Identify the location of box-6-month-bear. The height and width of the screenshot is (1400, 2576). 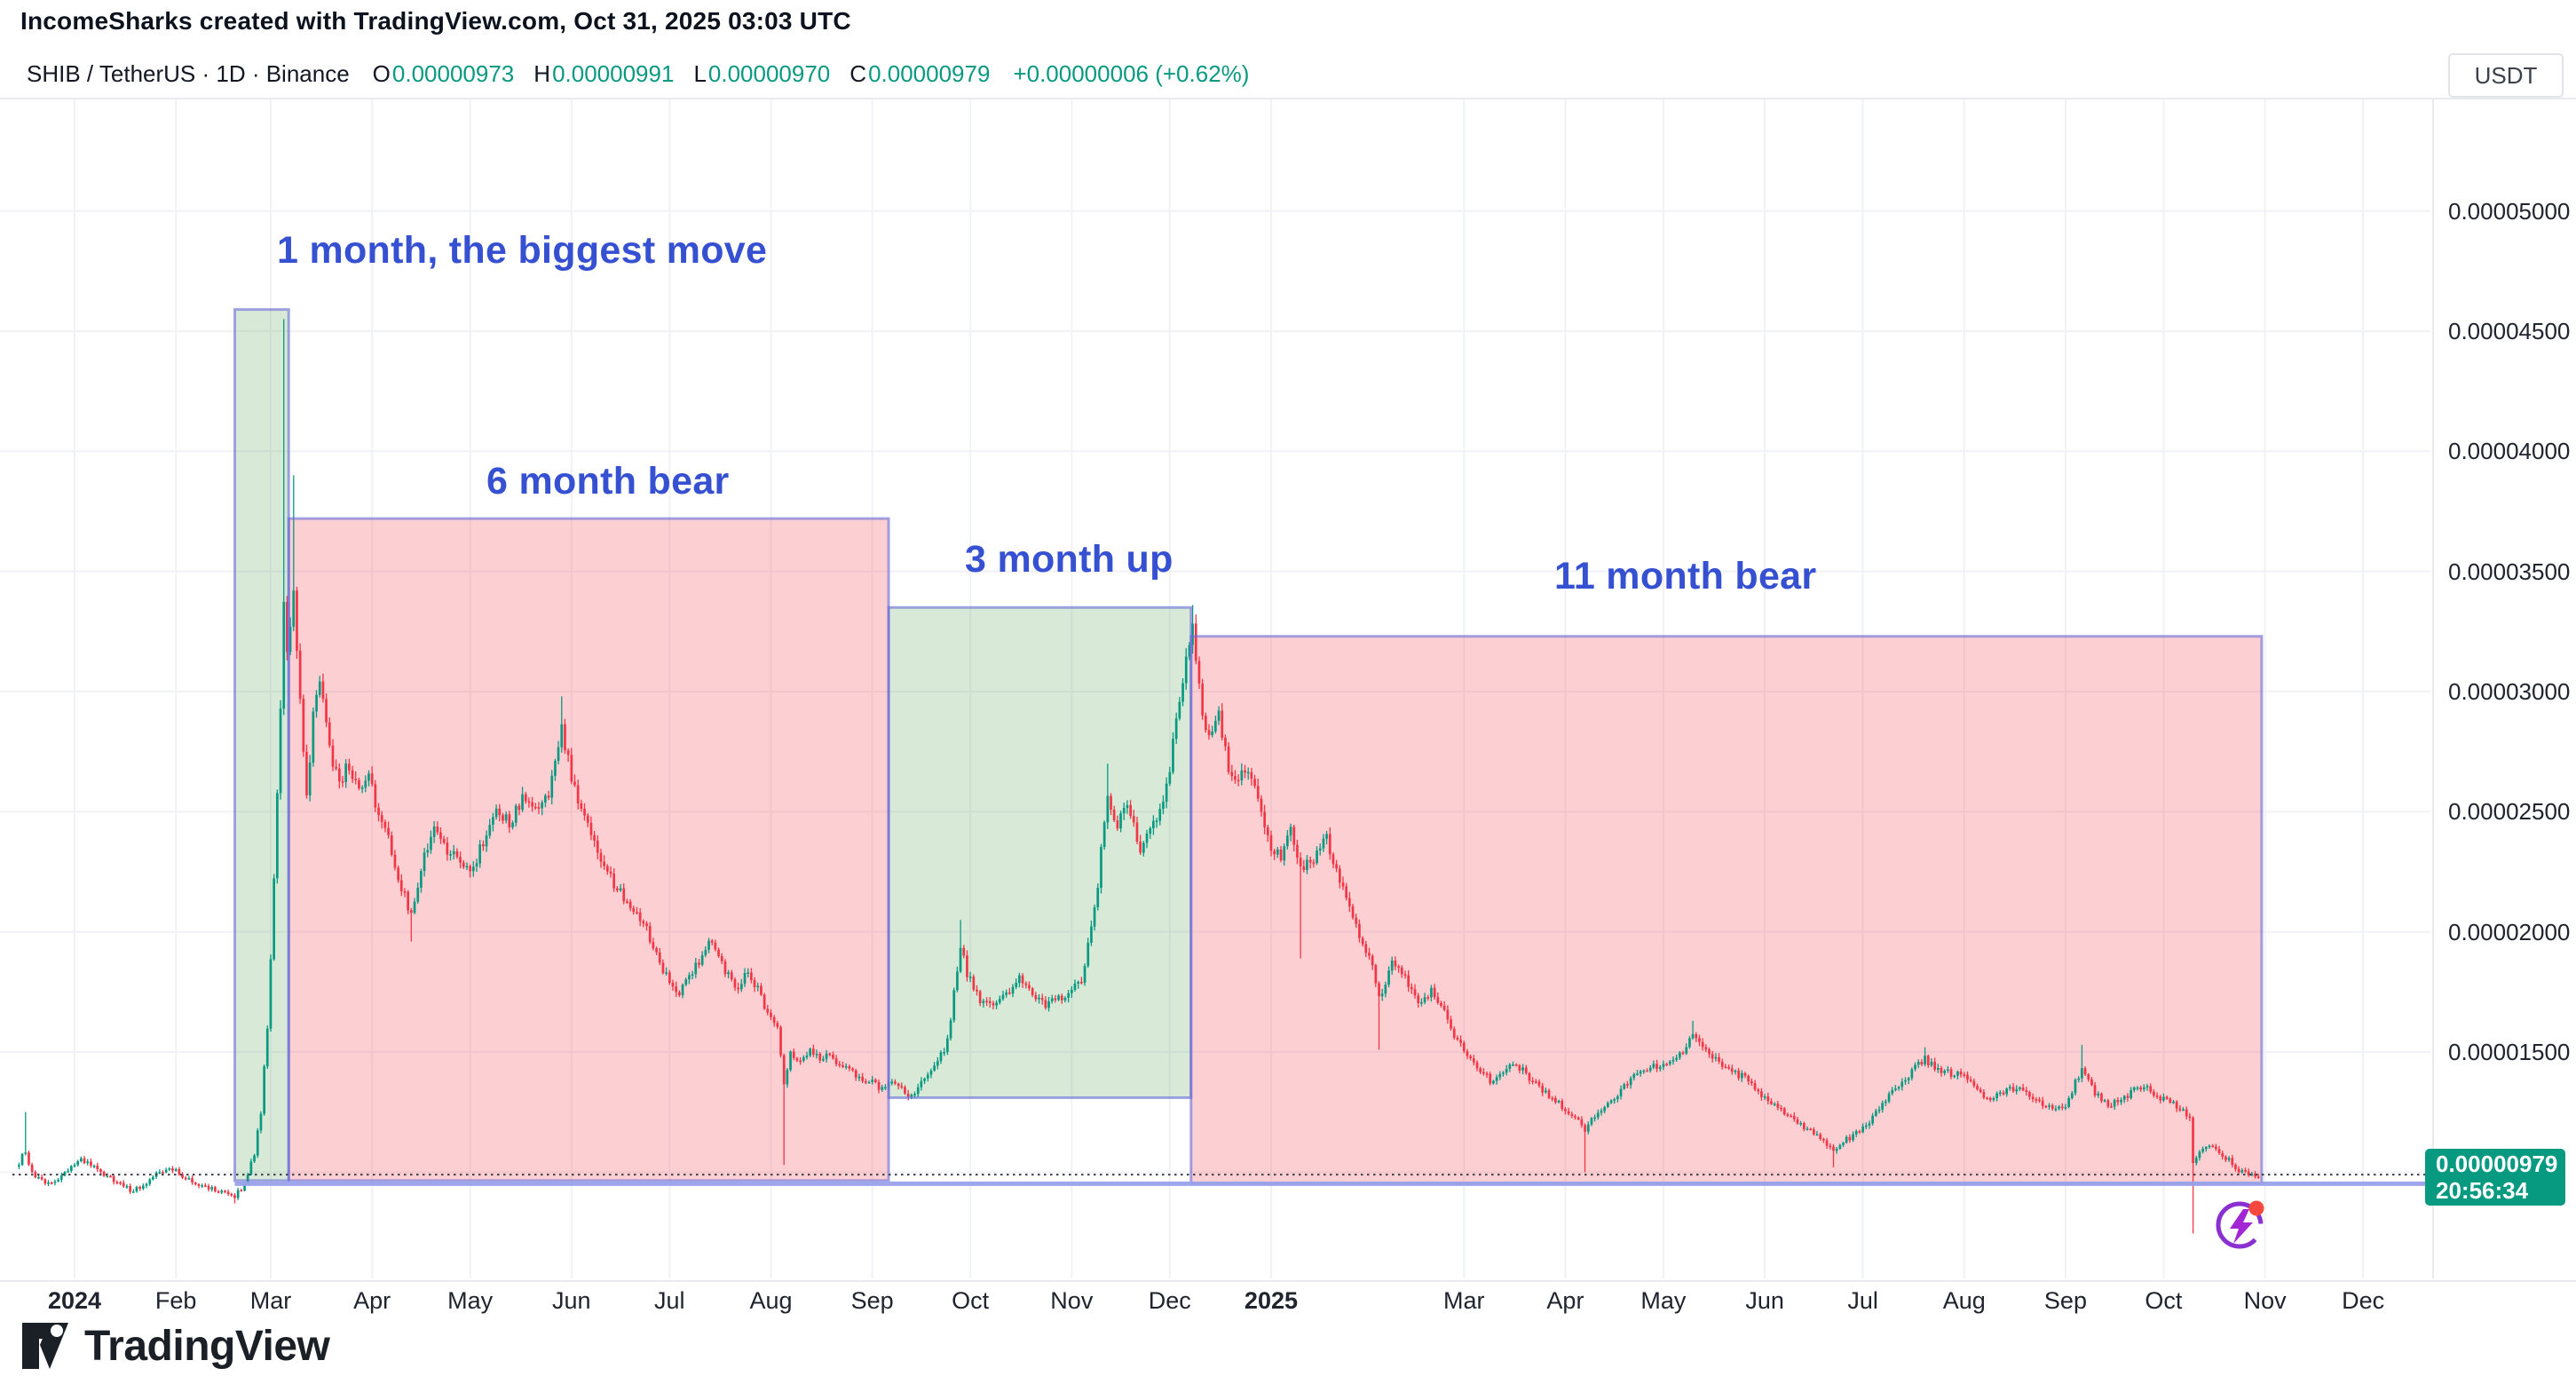
(588, 849).